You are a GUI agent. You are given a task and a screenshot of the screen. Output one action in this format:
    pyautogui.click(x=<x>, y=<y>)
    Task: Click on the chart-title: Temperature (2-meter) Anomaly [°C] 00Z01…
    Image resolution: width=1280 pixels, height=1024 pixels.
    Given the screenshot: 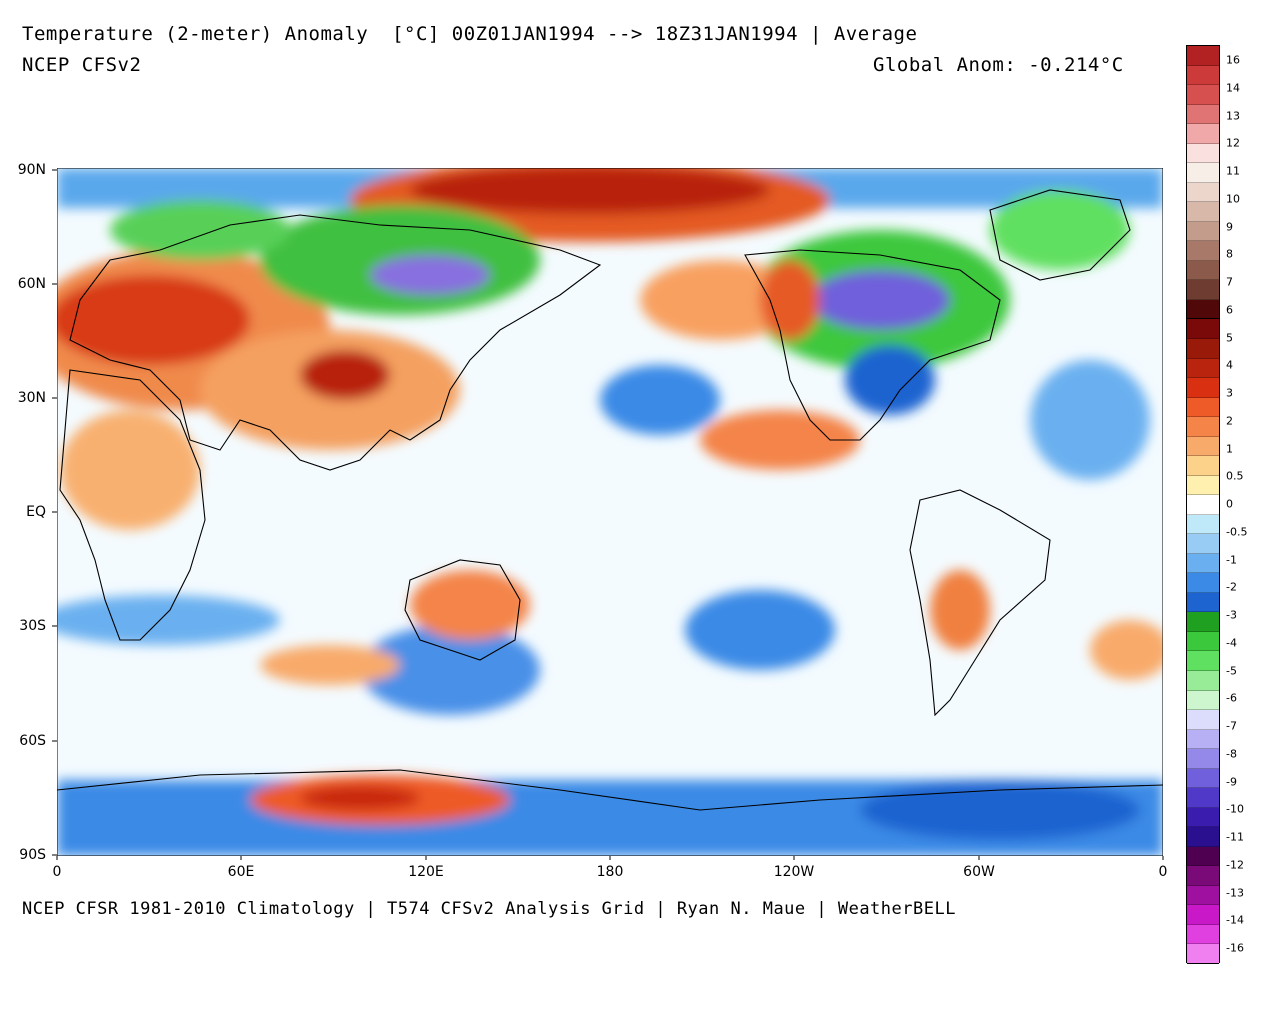 What is the action you would take?
    pyautogui.click(x=470, y=34)
    